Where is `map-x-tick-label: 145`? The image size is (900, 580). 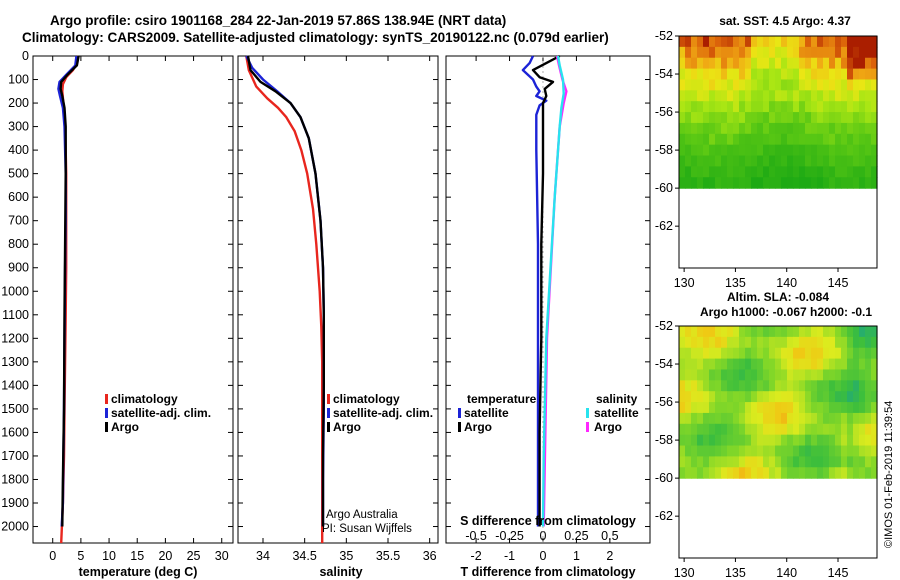 map-x-tick-label: 145 is located at coordinates (838, 573).